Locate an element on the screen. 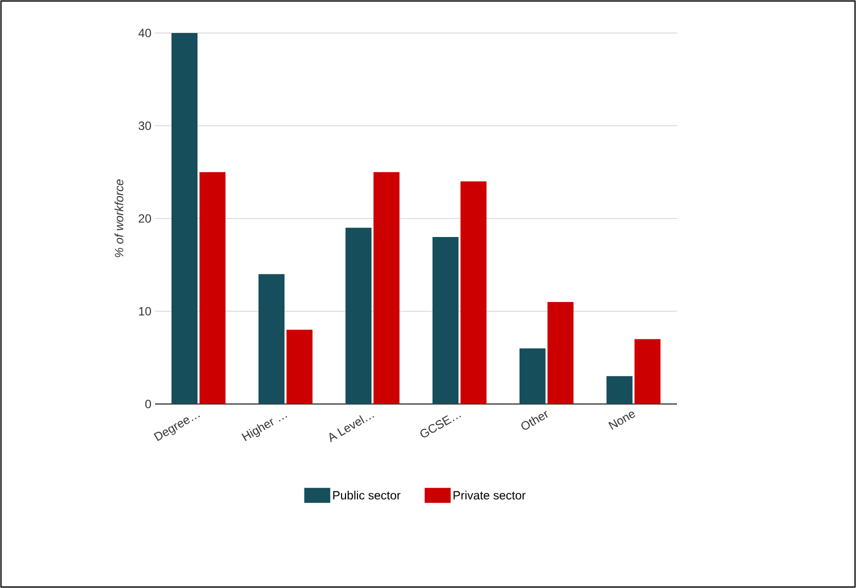 This screenshot has width=856, height=588. y-axis-title: % of workforce is located at coordinates (119, 218).